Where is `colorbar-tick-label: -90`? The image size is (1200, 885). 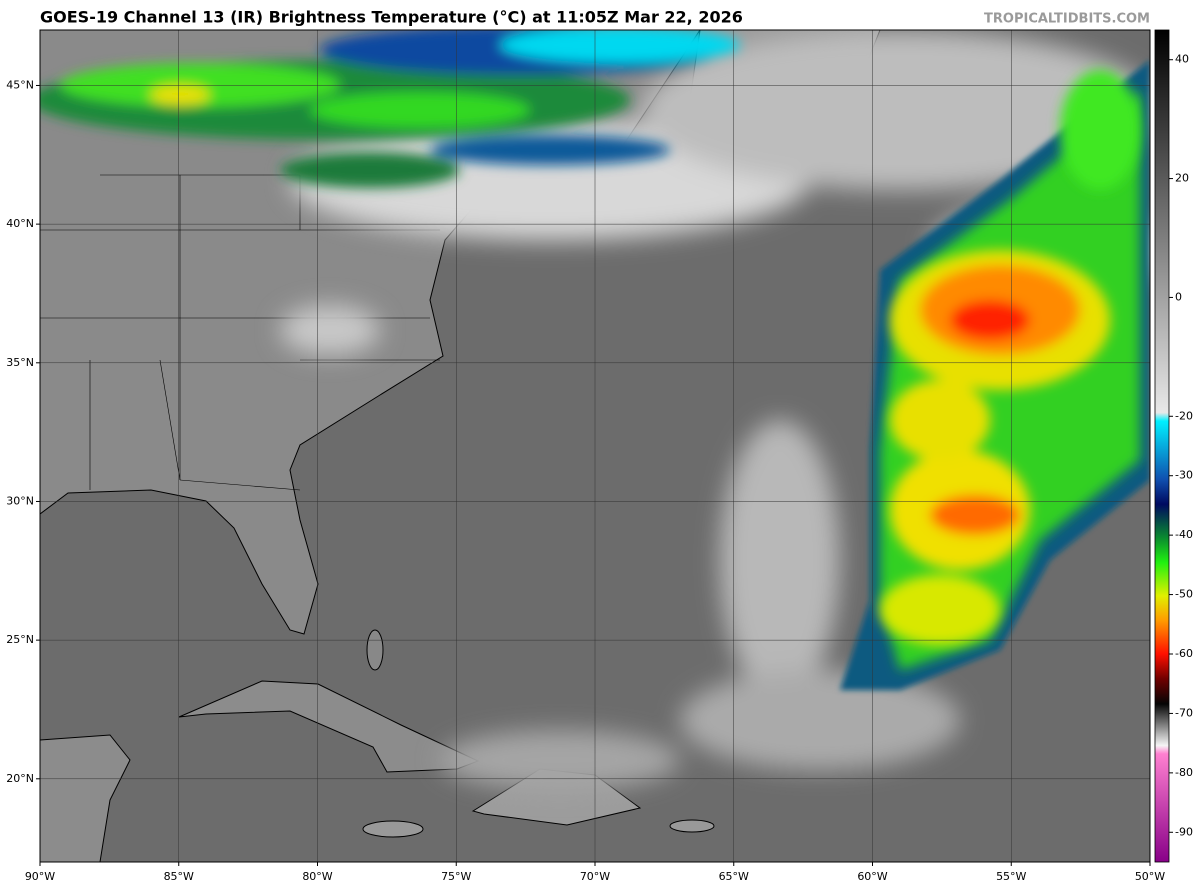
colorbar-tick-label: -90 is located at coordinates (1184, 831).